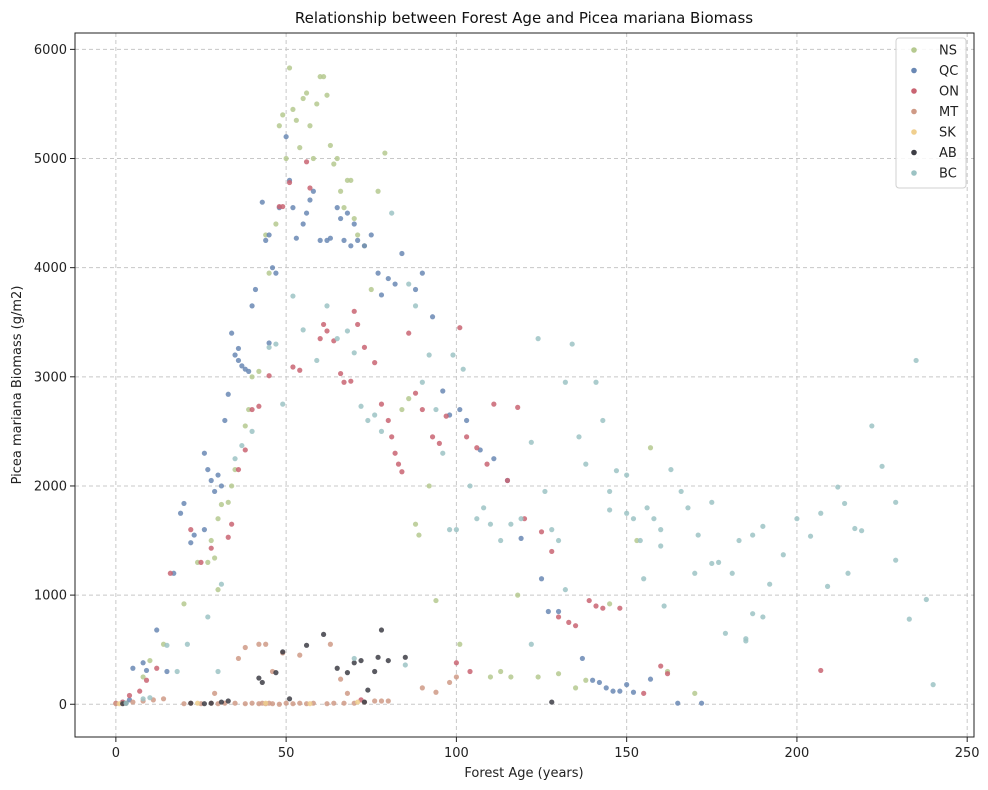  I want to click on x-axis-title: Forest Age (years), so click(523, 773).